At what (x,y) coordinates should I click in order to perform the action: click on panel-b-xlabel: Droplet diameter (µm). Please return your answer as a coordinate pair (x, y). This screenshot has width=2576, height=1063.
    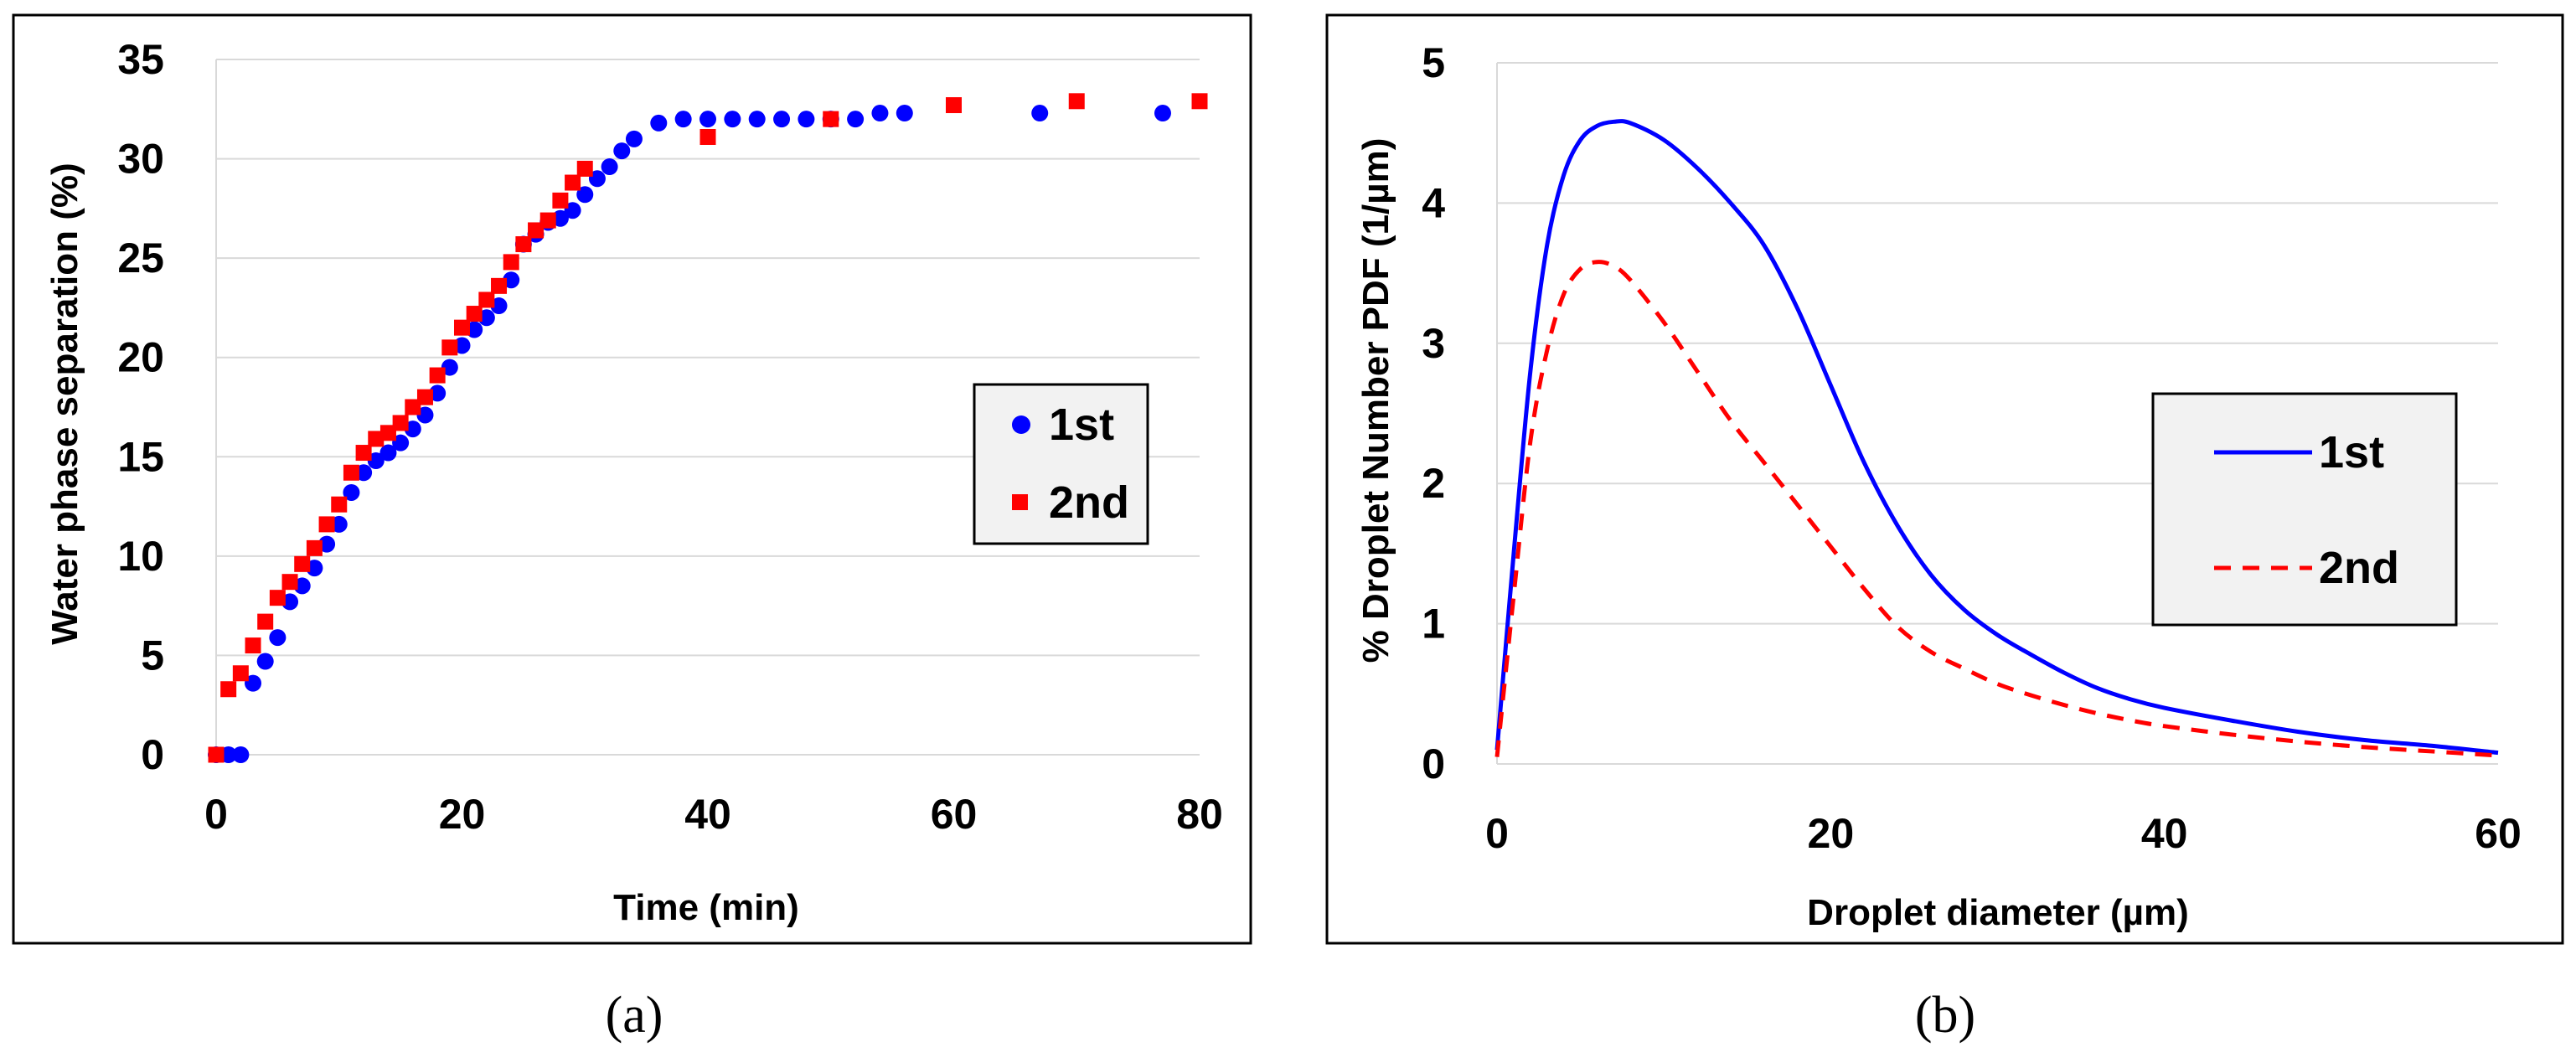
    Looking at the image, I should click on (1998, 912).